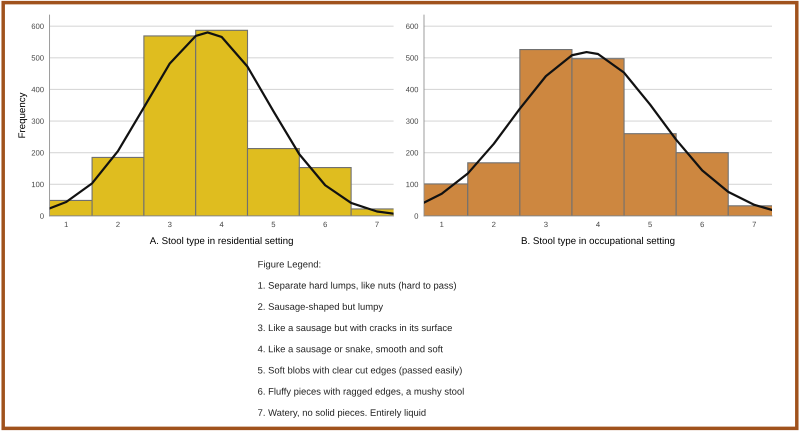 Image resolution: width=800 pixels, height=431 pixels. I want to click on text: 4. Like a sausage or snake, smooth and soft, so click(350, 349).